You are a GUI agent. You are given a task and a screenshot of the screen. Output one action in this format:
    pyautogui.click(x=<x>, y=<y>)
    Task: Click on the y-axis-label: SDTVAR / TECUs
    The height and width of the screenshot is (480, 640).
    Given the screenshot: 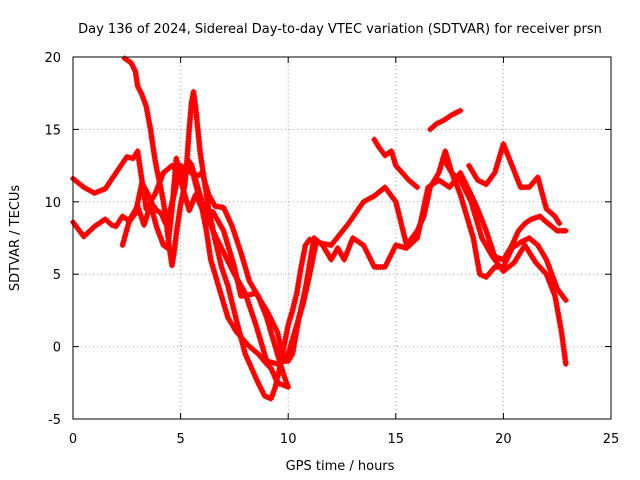 What is the action you would take?
    pyautogui.click(x=15, y=238)
    